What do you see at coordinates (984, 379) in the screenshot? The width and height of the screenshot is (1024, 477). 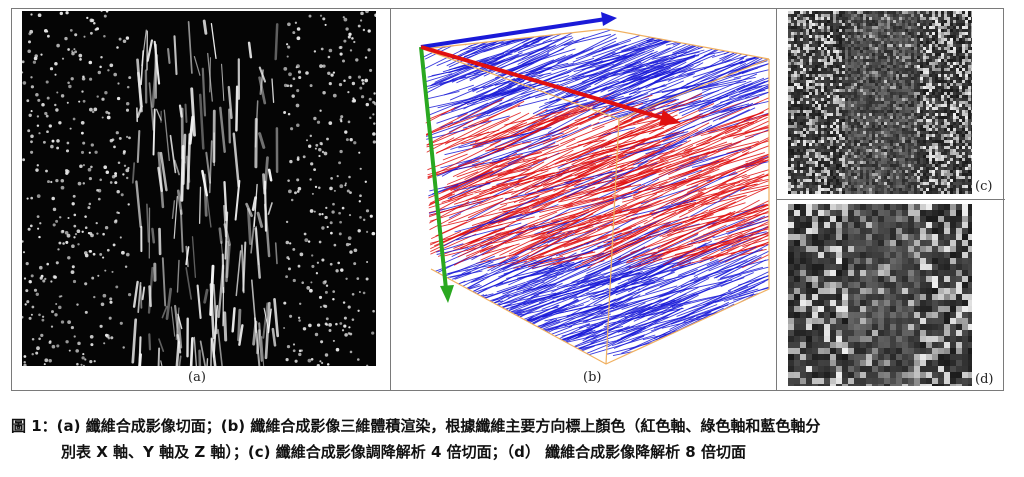 I see `panel-d-label: (d)` at bounding box center [984, 379].